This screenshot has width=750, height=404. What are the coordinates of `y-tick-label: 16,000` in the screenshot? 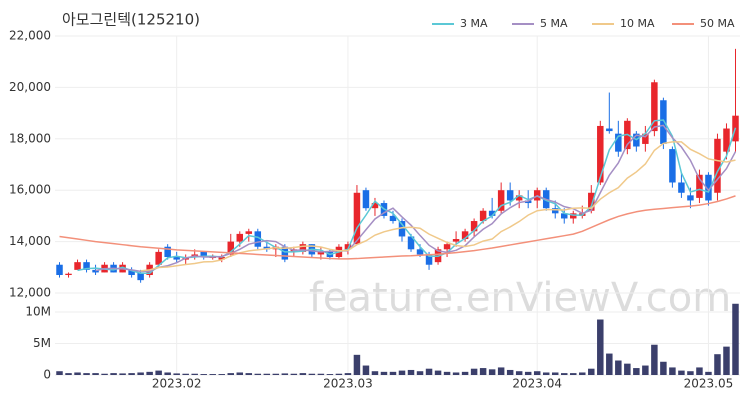 It's located at (30, 190).